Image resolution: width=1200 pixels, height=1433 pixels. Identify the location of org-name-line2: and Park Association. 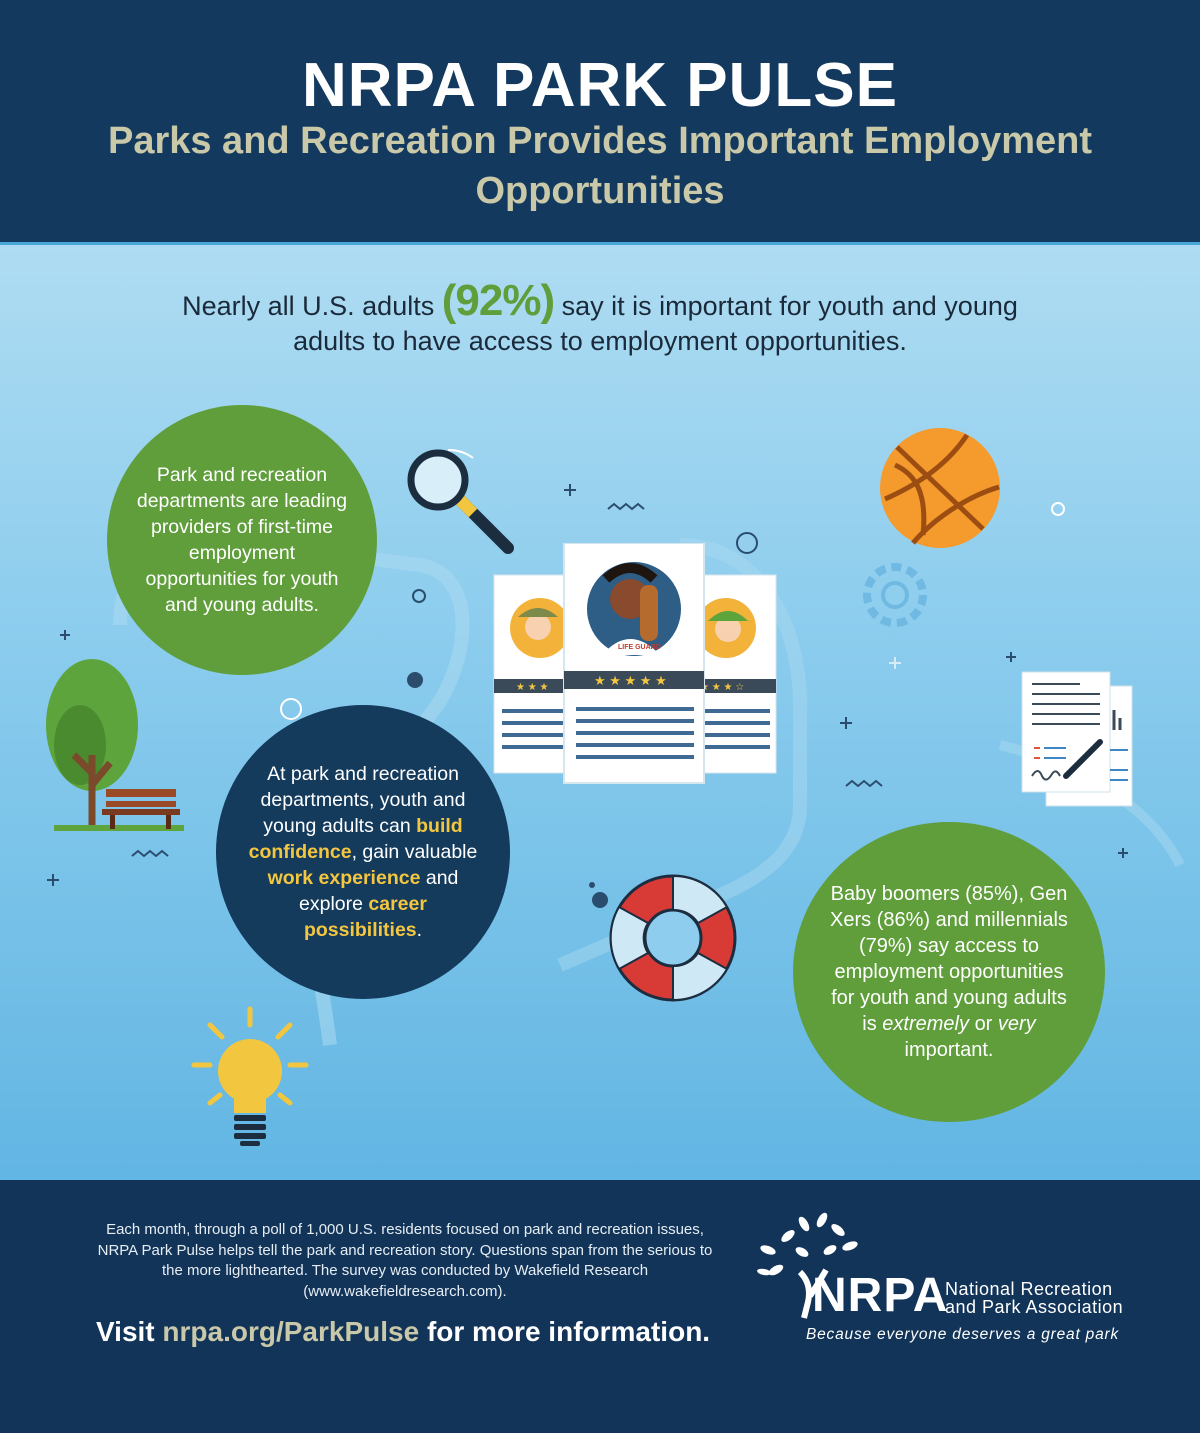
(1034, 1307).